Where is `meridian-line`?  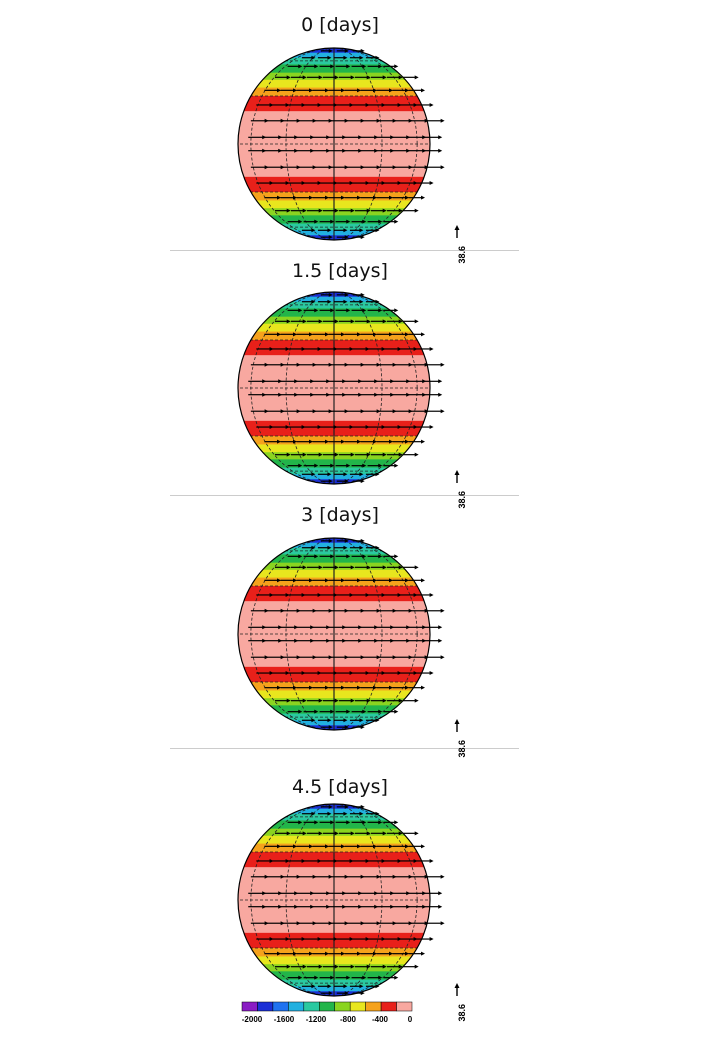 meridian-line is located at coordinates (334, 900).